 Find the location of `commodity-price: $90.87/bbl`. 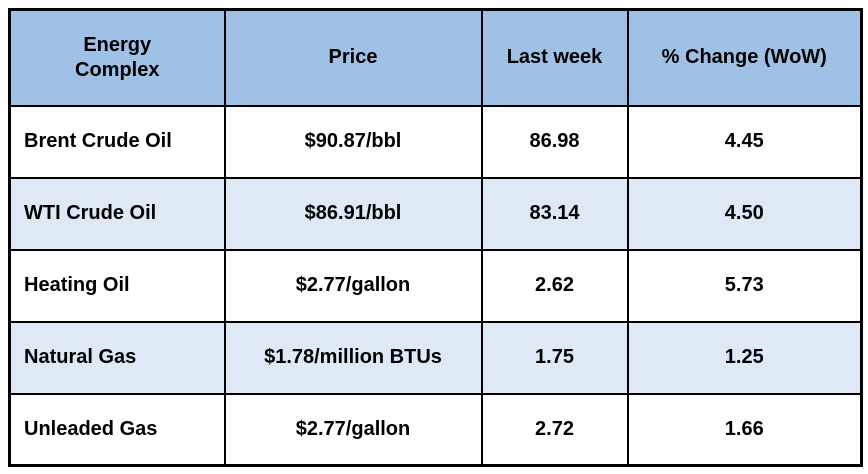

commodity-price: $90.87/bbl is located at coordinates (353, 141).